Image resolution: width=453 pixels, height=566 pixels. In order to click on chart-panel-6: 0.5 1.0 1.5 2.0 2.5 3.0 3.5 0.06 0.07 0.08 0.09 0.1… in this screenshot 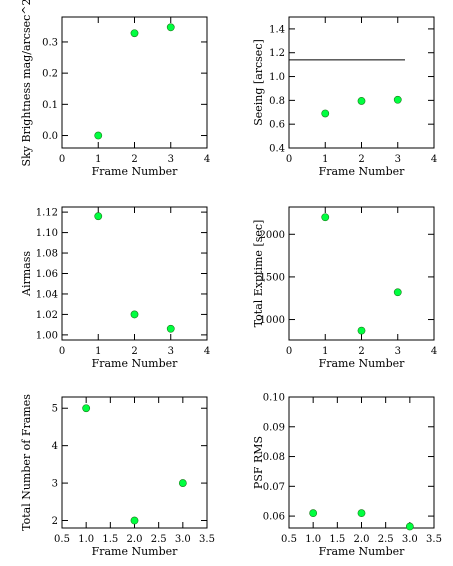, I will do `click(347, 476)`.